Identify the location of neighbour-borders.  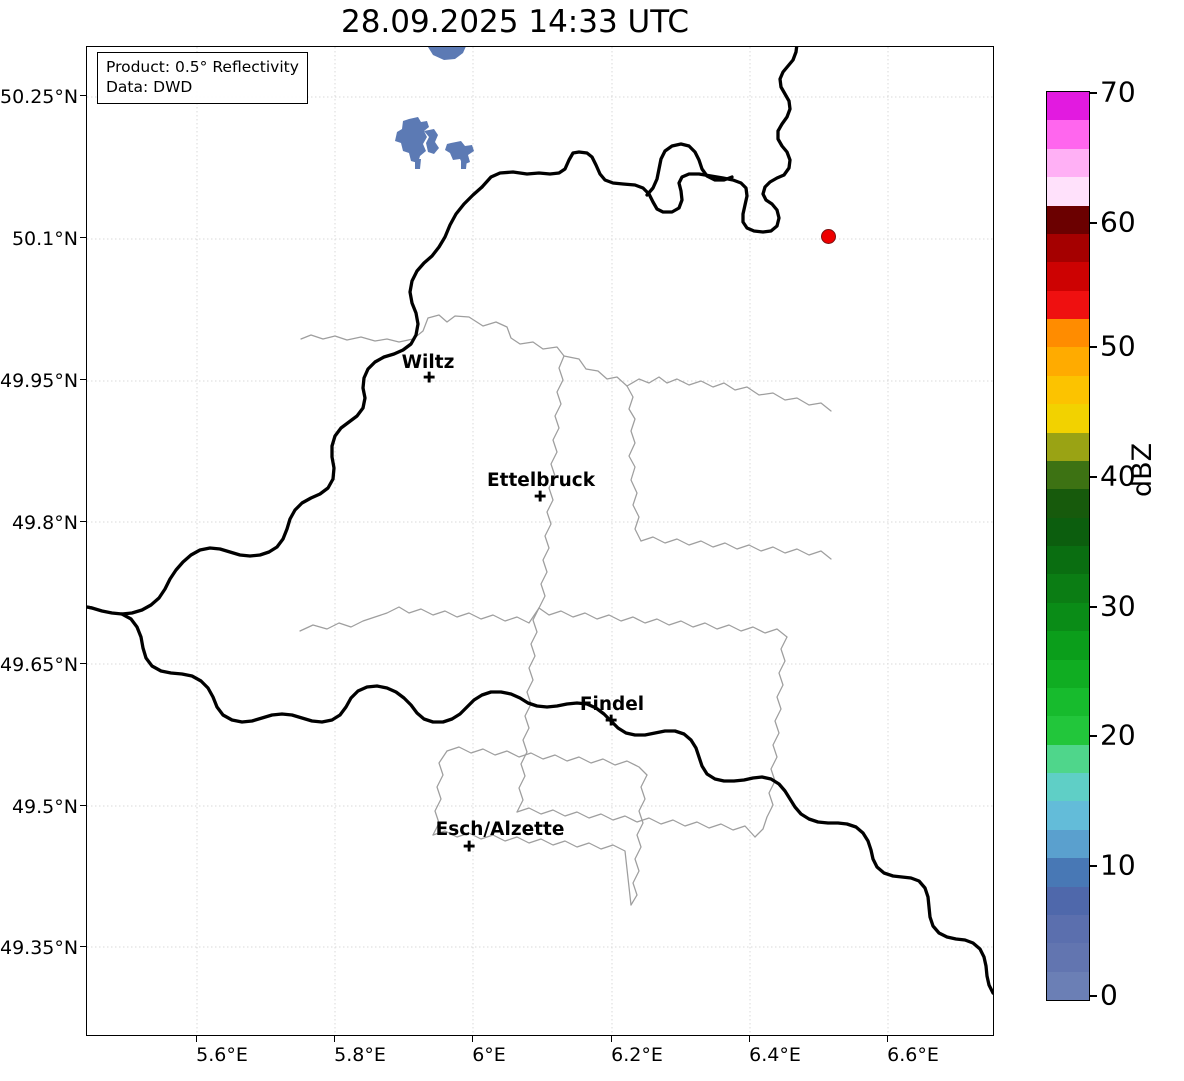
(689, 169).